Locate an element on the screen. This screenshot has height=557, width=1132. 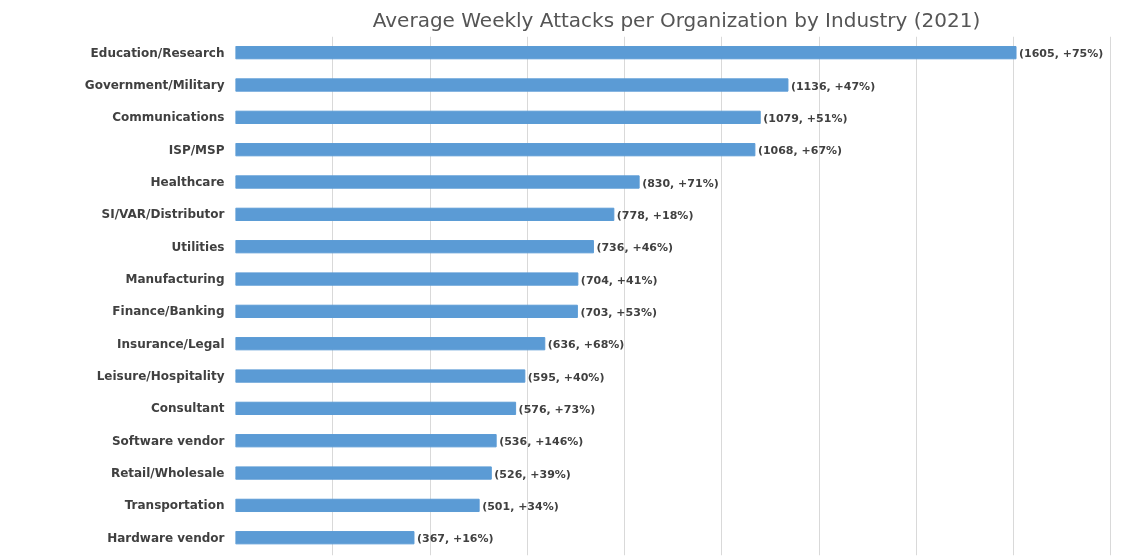
y-tick-label: Retail/Wholesale is located at coordinates (167, 473).